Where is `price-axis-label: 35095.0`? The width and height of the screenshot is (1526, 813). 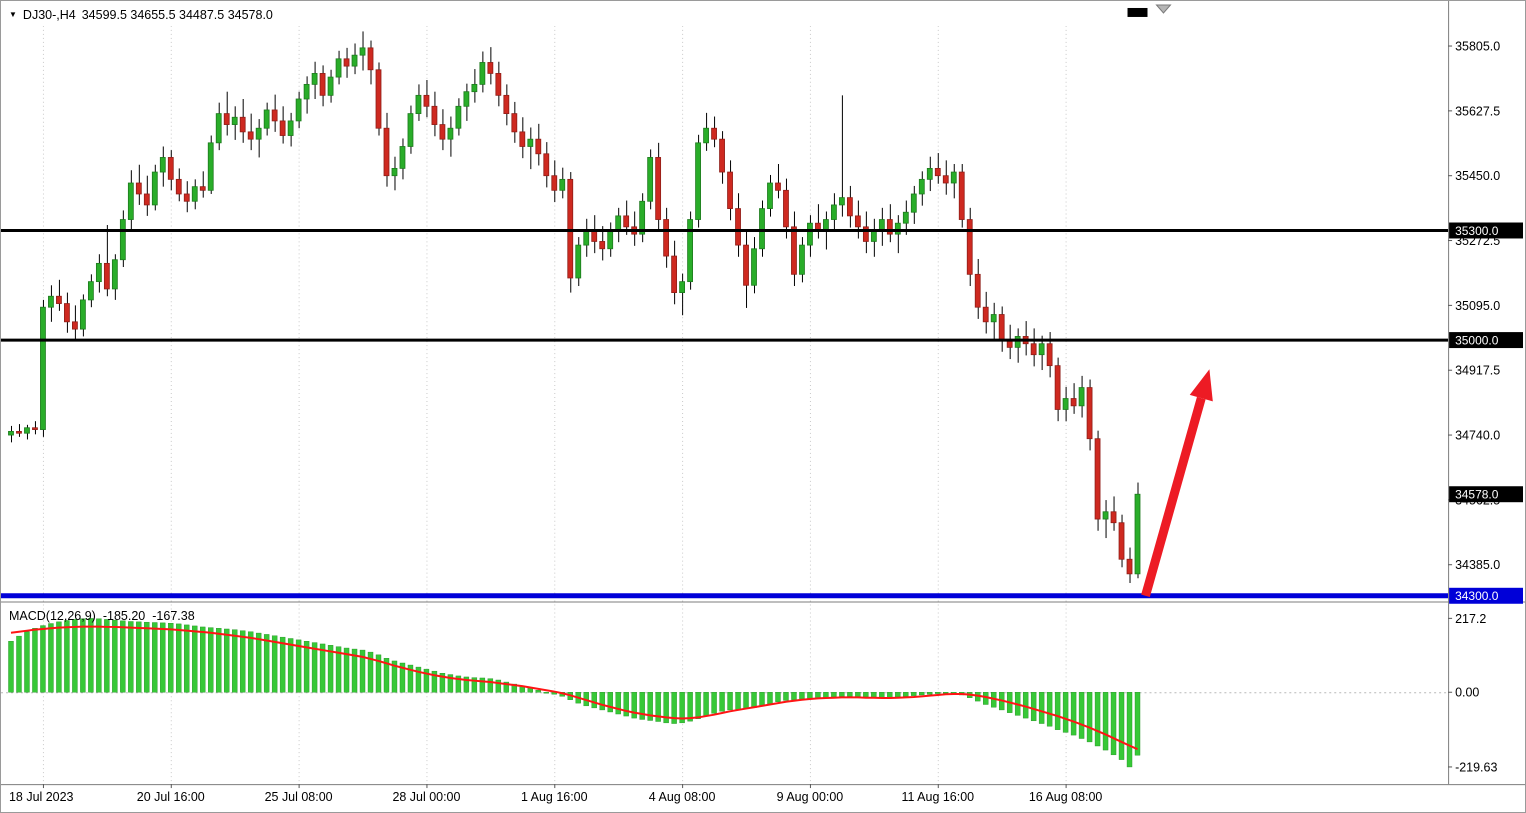 price-axis-label: 35095.0 is located at coordinates (1477, 306).